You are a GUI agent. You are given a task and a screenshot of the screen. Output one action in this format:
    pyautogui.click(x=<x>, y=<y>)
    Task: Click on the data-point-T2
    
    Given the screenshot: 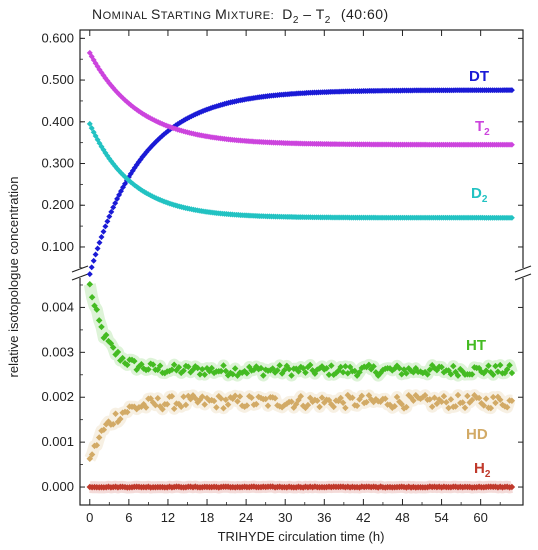 What is the action you would take?
    pyautogui.click(x=511, y=144)
    